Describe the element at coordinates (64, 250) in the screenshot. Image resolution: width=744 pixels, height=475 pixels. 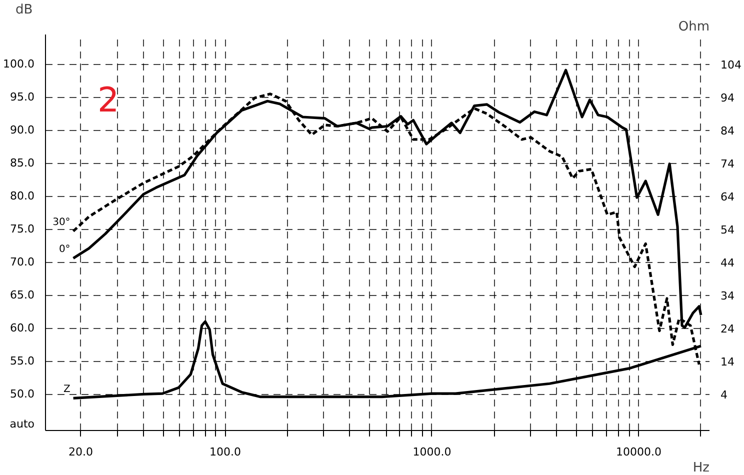
I see `series-label: 0°` at that location.